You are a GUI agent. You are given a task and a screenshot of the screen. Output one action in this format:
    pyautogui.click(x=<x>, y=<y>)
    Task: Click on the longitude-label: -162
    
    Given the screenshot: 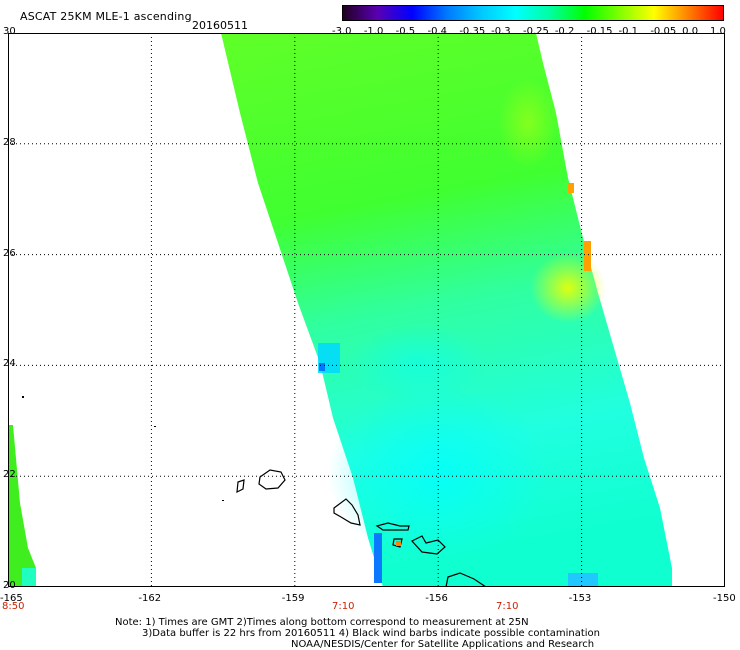 What is the action you would take?
    pyautogui.click(x=150, y=598)
    